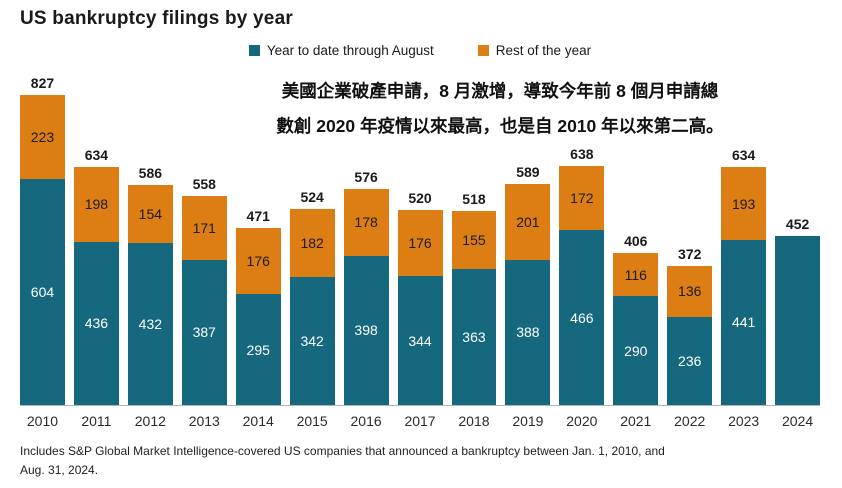 This screenshot has height=488, width=842. What do you see at coordinates (150, 285) in the screenshot?
I see `bar-2012: 586 154 432` at bounding box center [150, 285].